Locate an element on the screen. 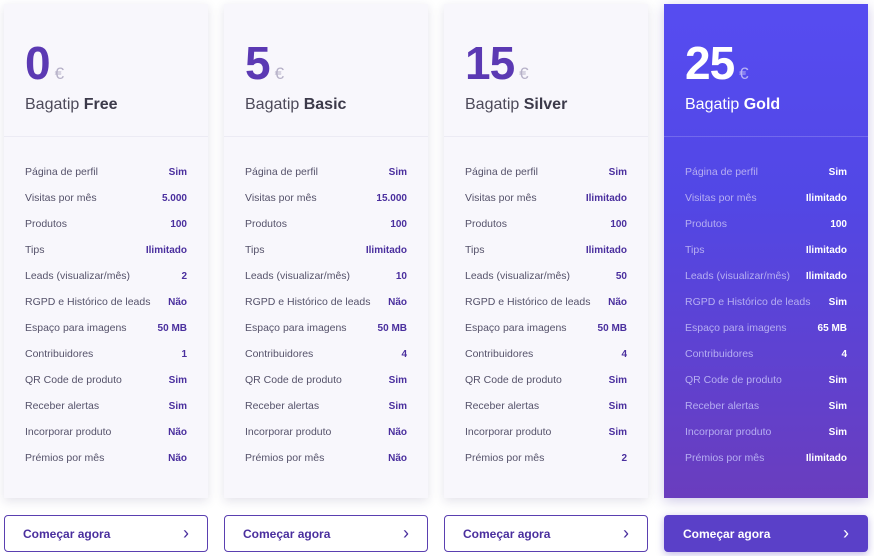 The image size is (874, 556). feature-value: 4 is located at coordinates (844, 354).